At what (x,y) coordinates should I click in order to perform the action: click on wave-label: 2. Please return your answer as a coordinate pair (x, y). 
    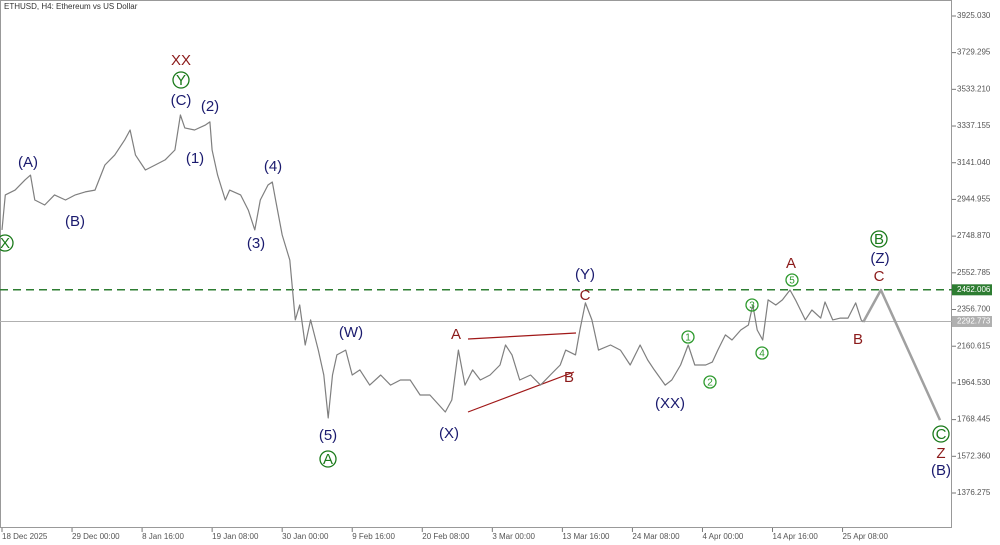
    Looking at the image, I should click on (710, 383).